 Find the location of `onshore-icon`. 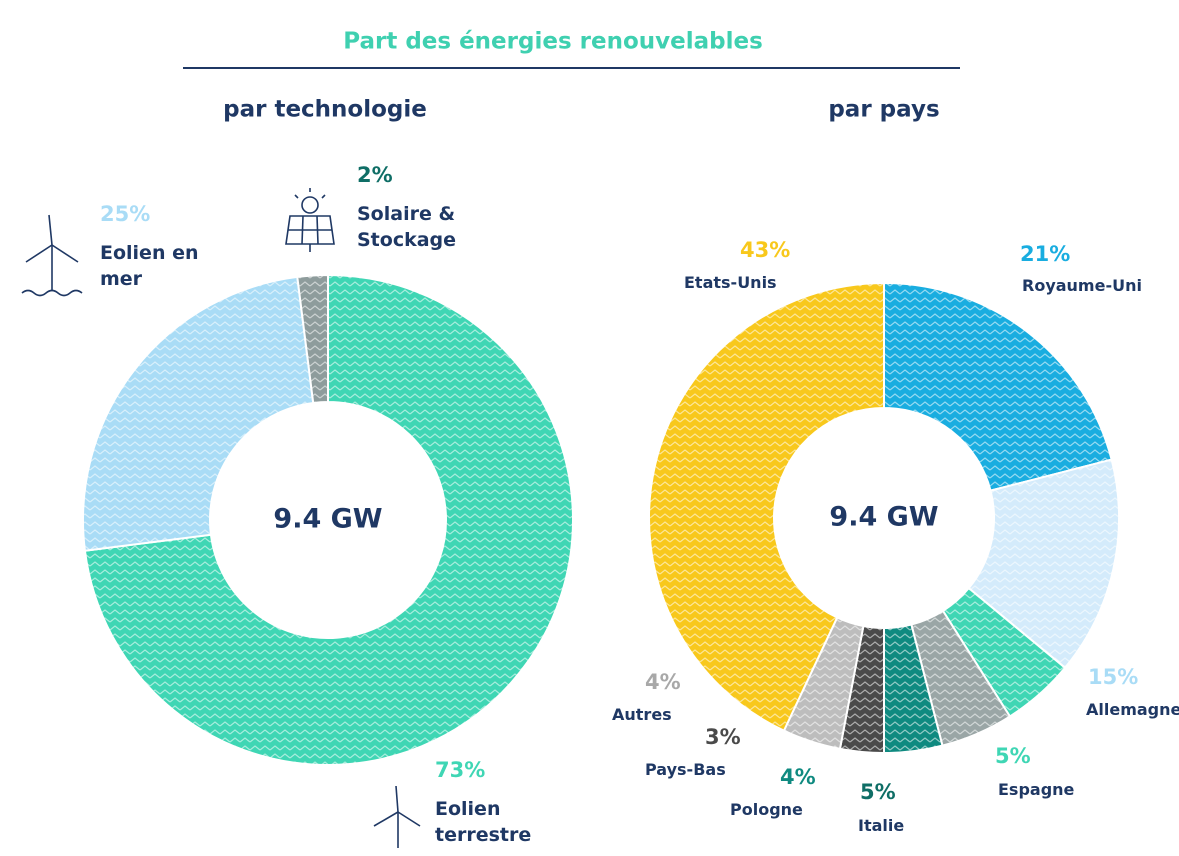

onshore-icon is located at coordinates (397, 816).